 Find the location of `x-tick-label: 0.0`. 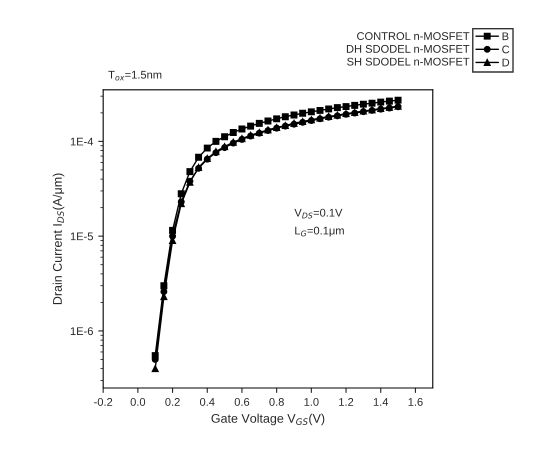

x-tick-label: 0.0 is located at coordinates (138, 402).